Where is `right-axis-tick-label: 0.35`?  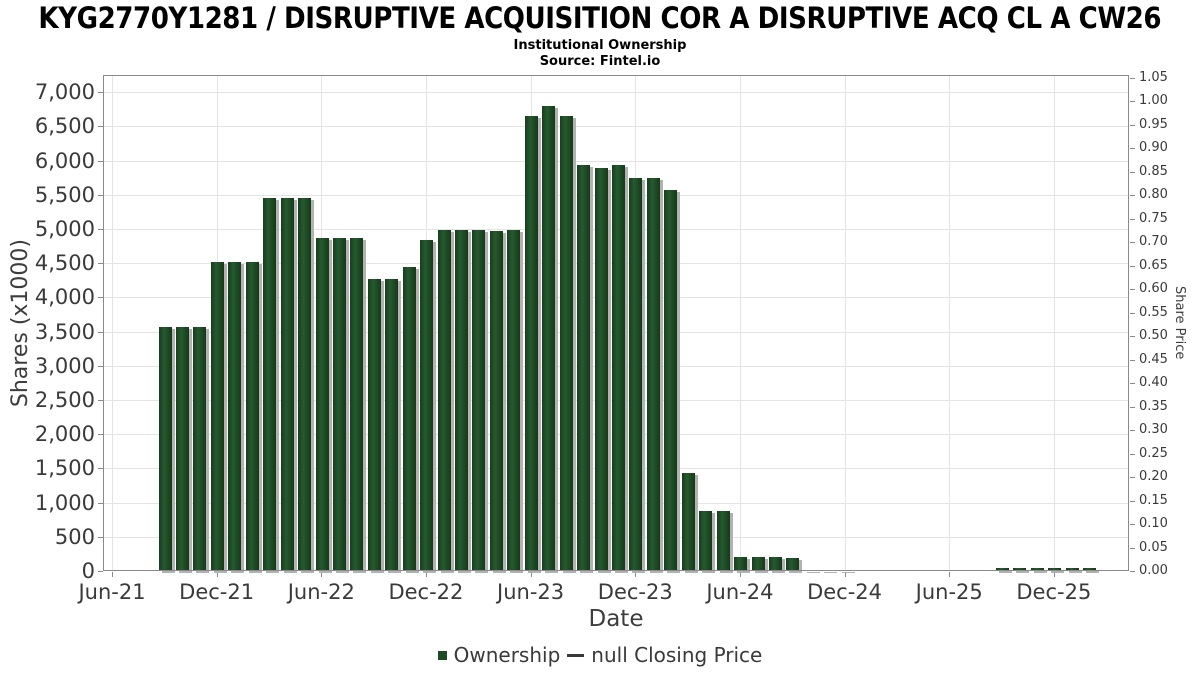 right-axis-tick-label: 0.35 is located at coordinates (1153, 406).